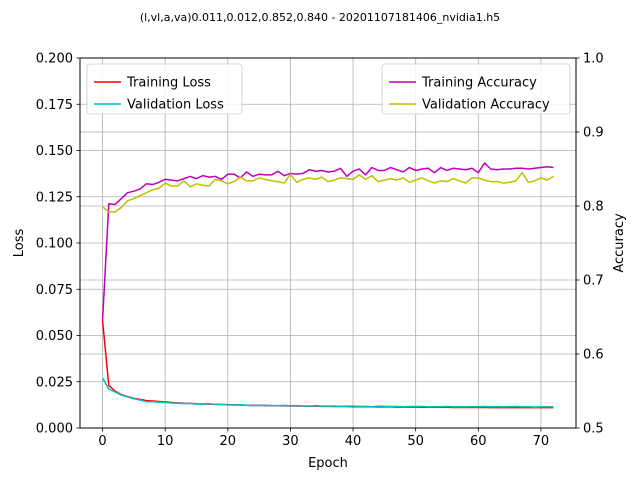  I want to click on legend-accuracy: Training Accuracy Validation Accuracy, so click(476, 89).